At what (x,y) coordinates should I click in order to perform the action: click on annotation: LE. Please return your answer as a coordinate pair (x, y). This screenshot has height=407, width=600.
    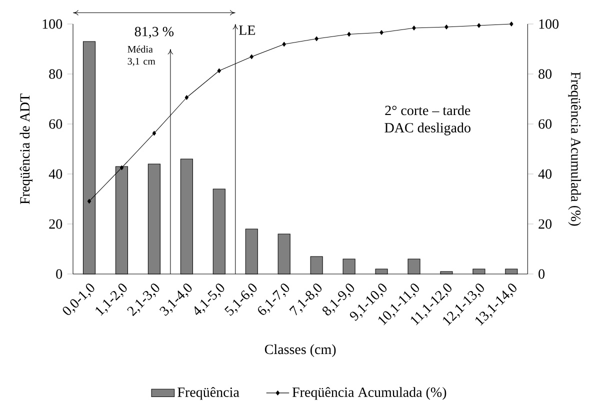
    Looking at the image, I should click on (247, 30).